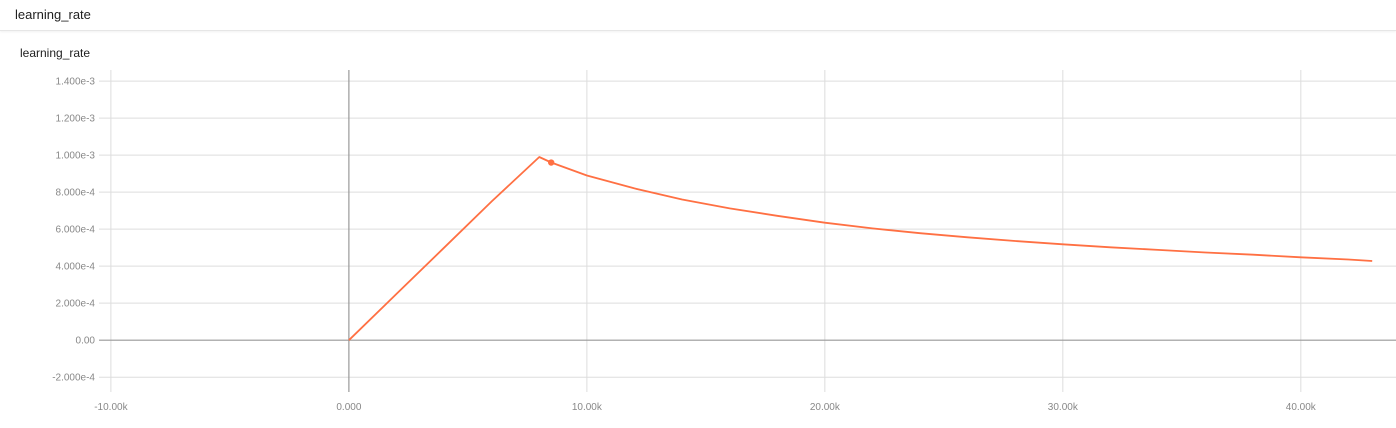  I want to click on x-tick-label: -10.00k, so click(111, 407).